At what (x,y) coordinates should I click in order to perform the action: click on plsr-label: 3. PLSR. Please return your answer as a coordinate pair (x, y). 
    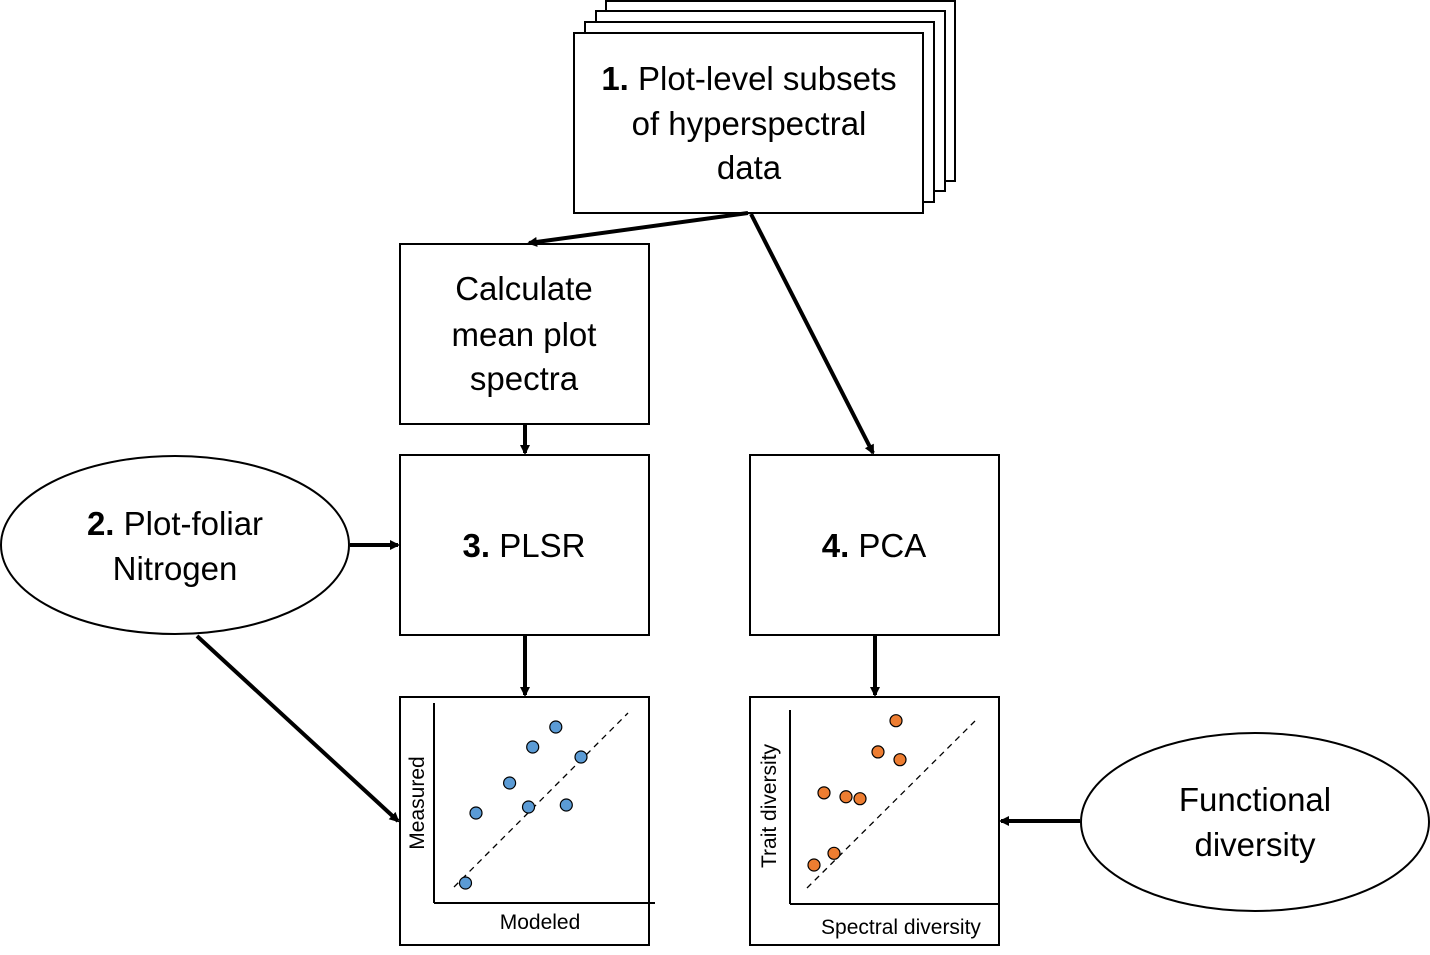
    Looking at the image, I should click on (524, 545).